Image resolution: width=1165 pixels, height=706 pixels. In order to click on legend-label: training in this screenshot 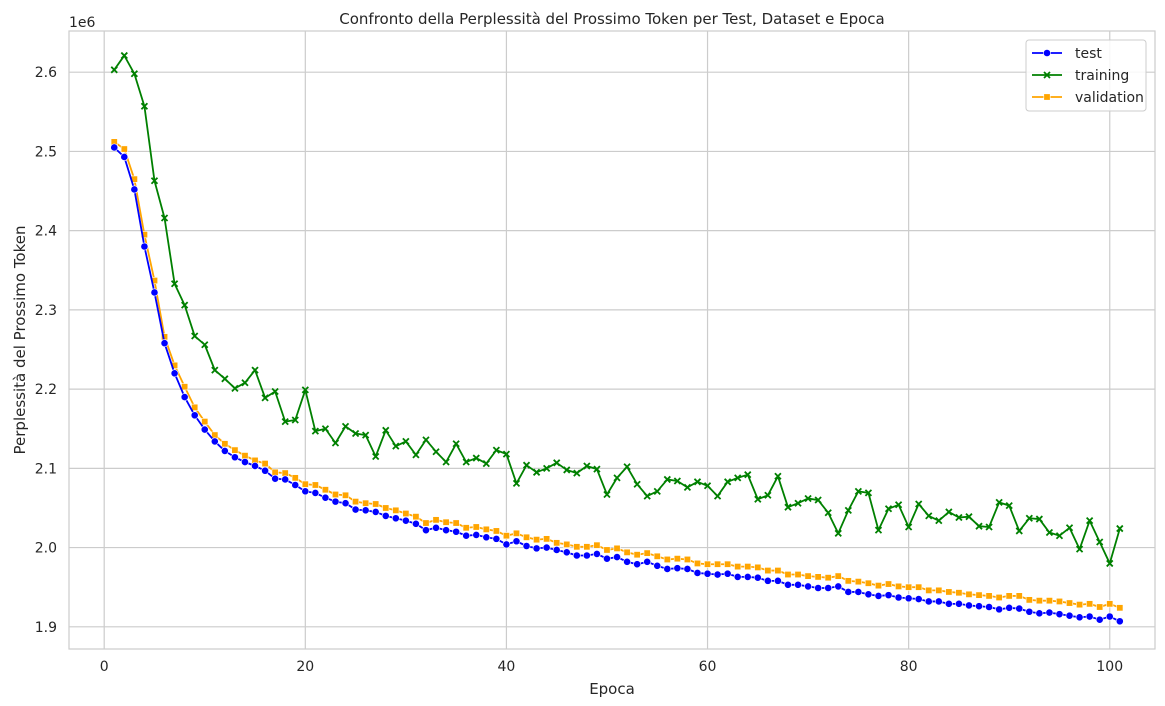, I will do `click(1102, 76)`.